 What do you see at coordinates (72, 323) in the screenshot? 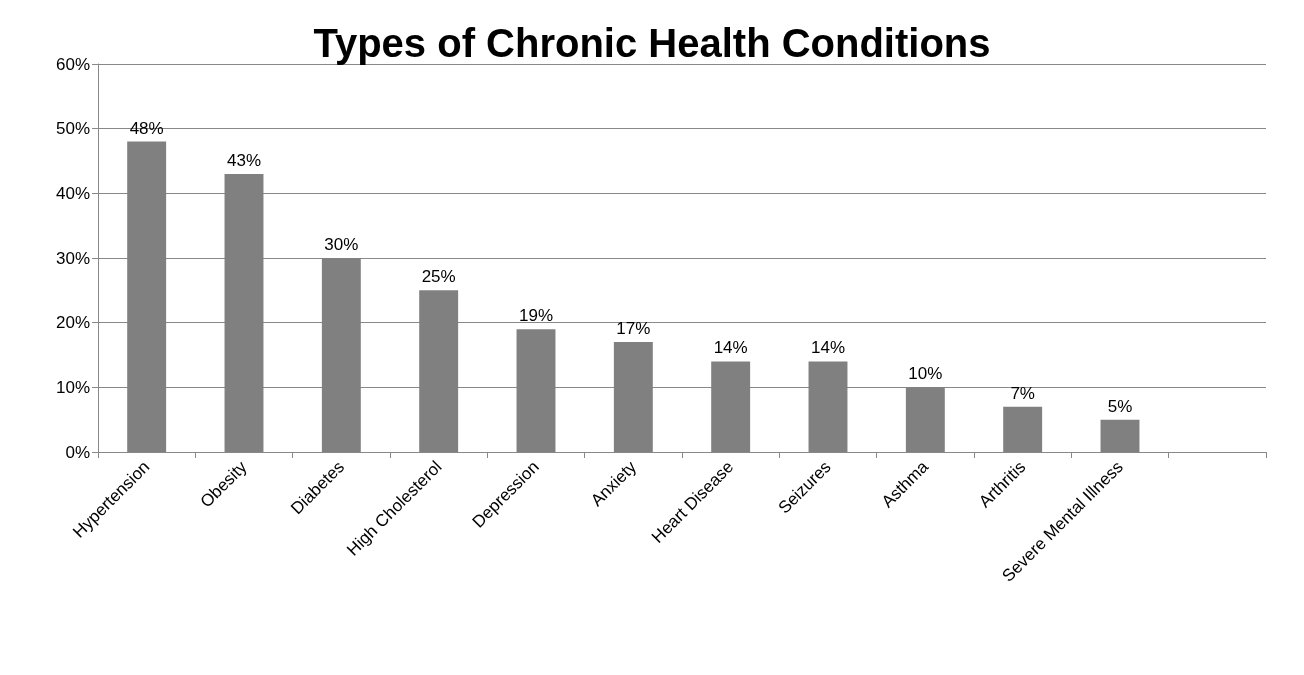
I see `y-tick-label: 20%` at bounding box center [72, 323].